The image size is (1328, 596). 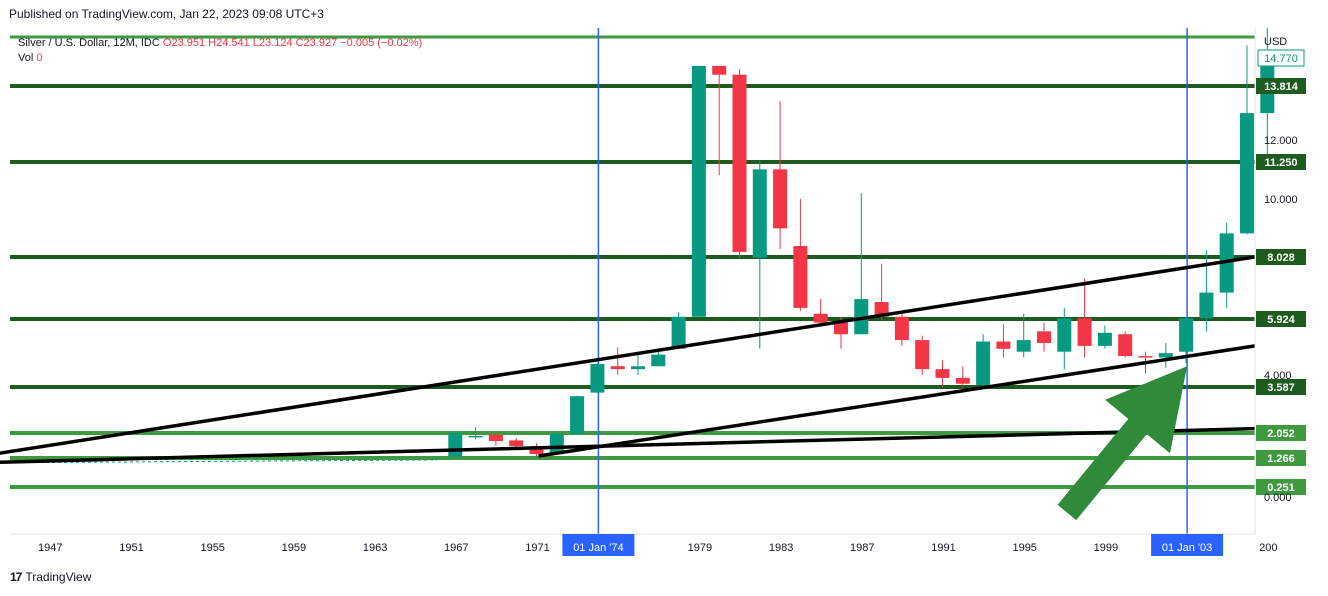 I want to click on y-tick-label: 10.000, so click(x=1281, y=200).